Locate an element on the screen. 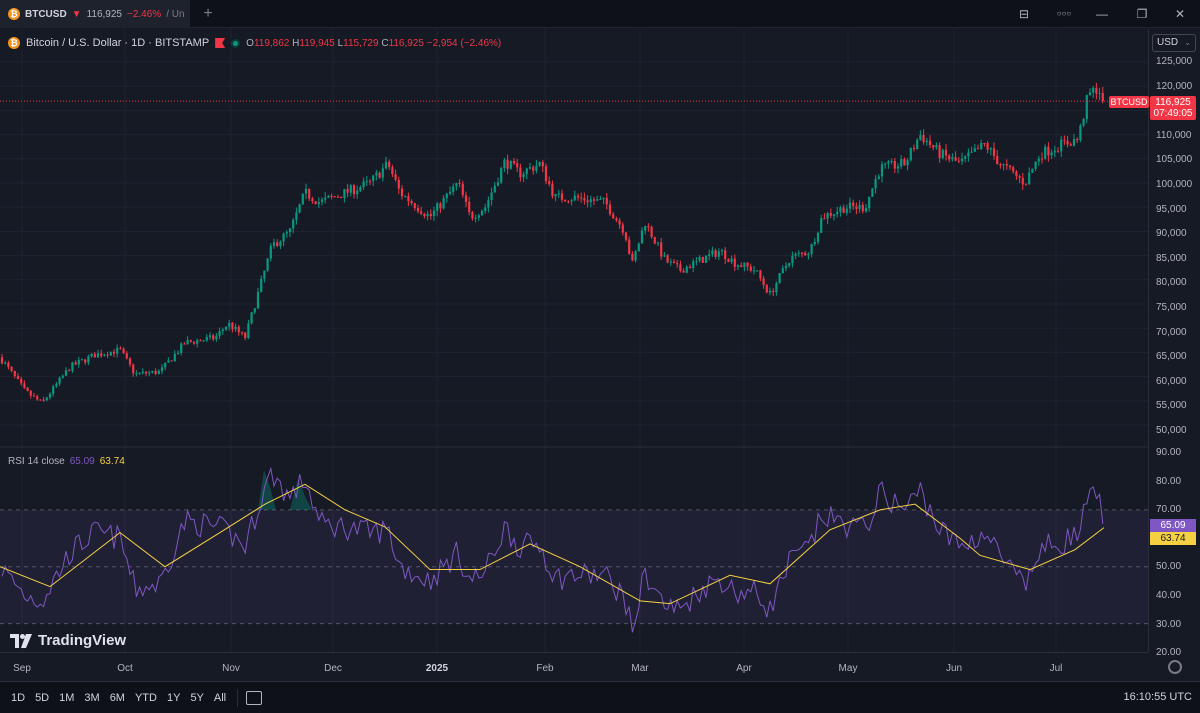 The width and height of the screenshot is (1200, 713). calendar-icon is located at coordinates (254, 697).